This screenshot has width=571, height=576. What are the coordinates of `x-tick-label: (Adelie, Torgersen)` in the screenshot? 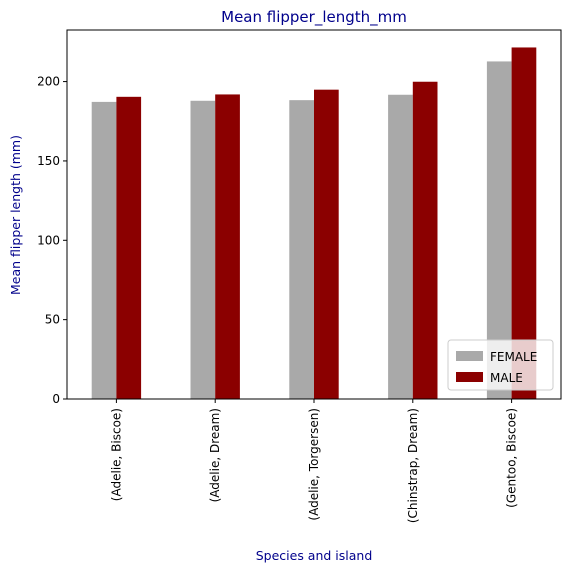 It's located at (314, 464).